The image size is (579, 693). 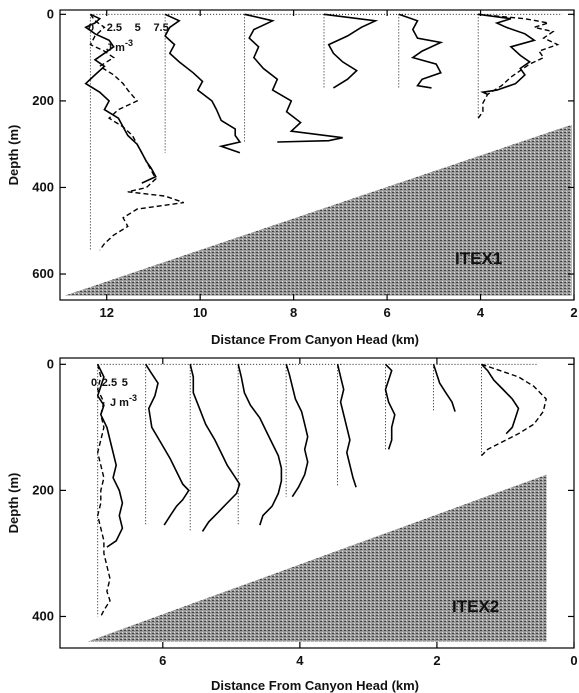 I want to click on energy-scale-label: 7.5, so click(x=160, y=28).